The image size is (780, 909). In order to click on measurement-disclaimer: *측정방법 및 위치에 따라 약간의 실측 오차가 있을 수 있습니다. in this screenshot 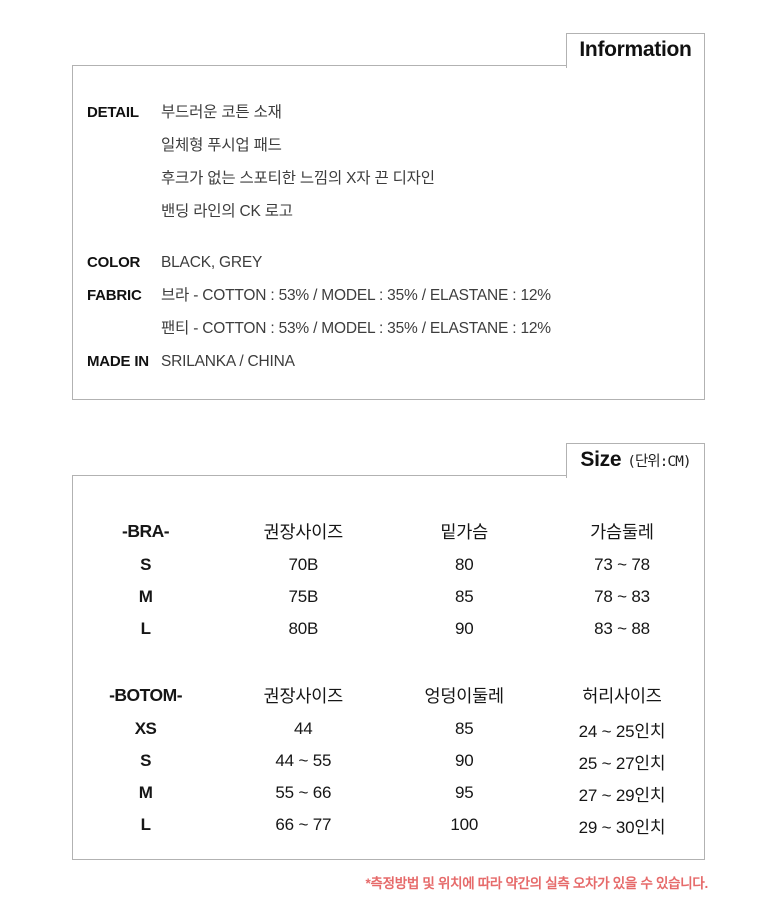, I will do `click(537, 883)`.